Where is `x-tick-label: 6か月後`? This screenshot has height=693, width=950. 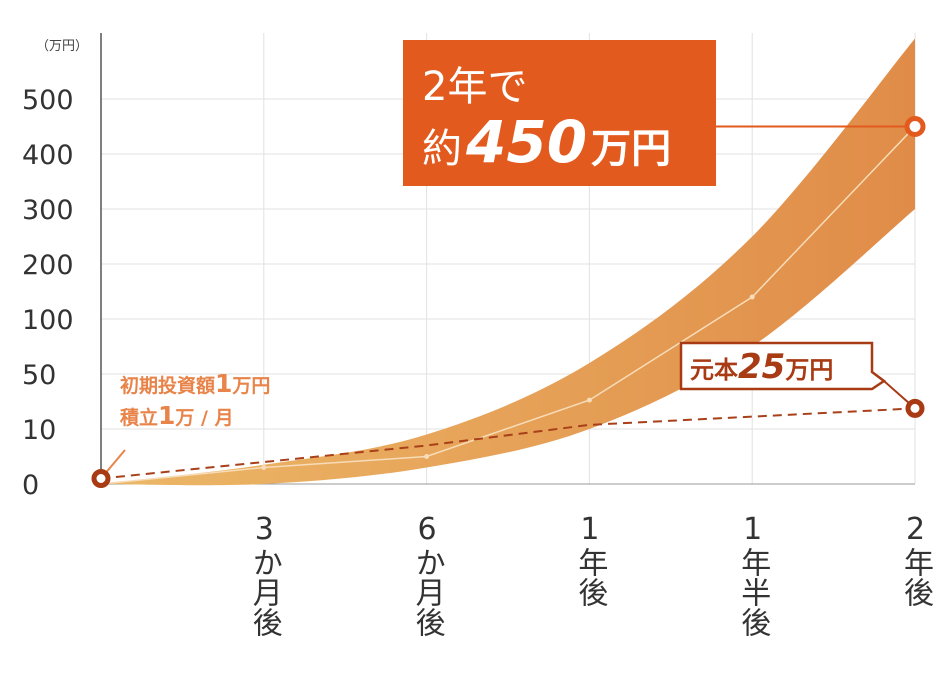 x-tick-label: 6か月後 is located at coordinates (427, 574).